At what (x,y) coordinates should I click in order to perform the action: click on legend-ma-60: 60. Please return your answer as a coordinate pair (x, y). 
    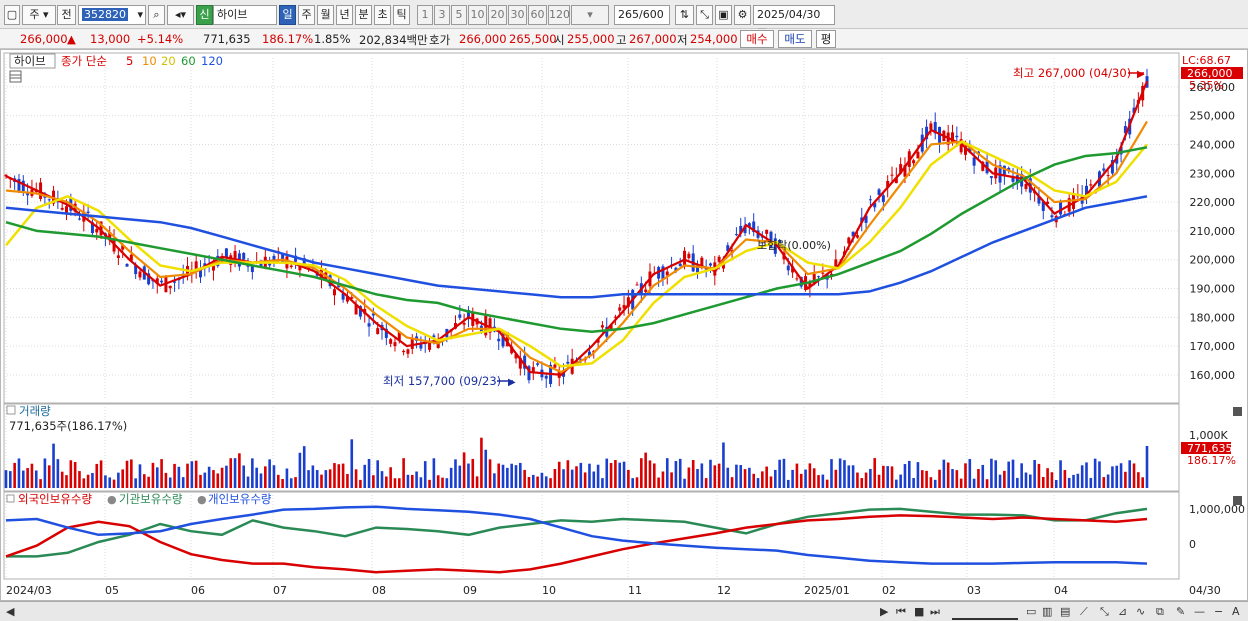
    Looking at the image, I should click on (188, 61).